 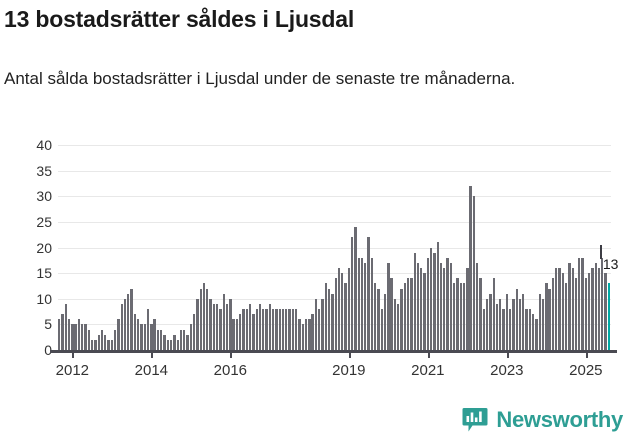 I want to click on y-axis-tick-label: 10, so click(x=44, y=298).